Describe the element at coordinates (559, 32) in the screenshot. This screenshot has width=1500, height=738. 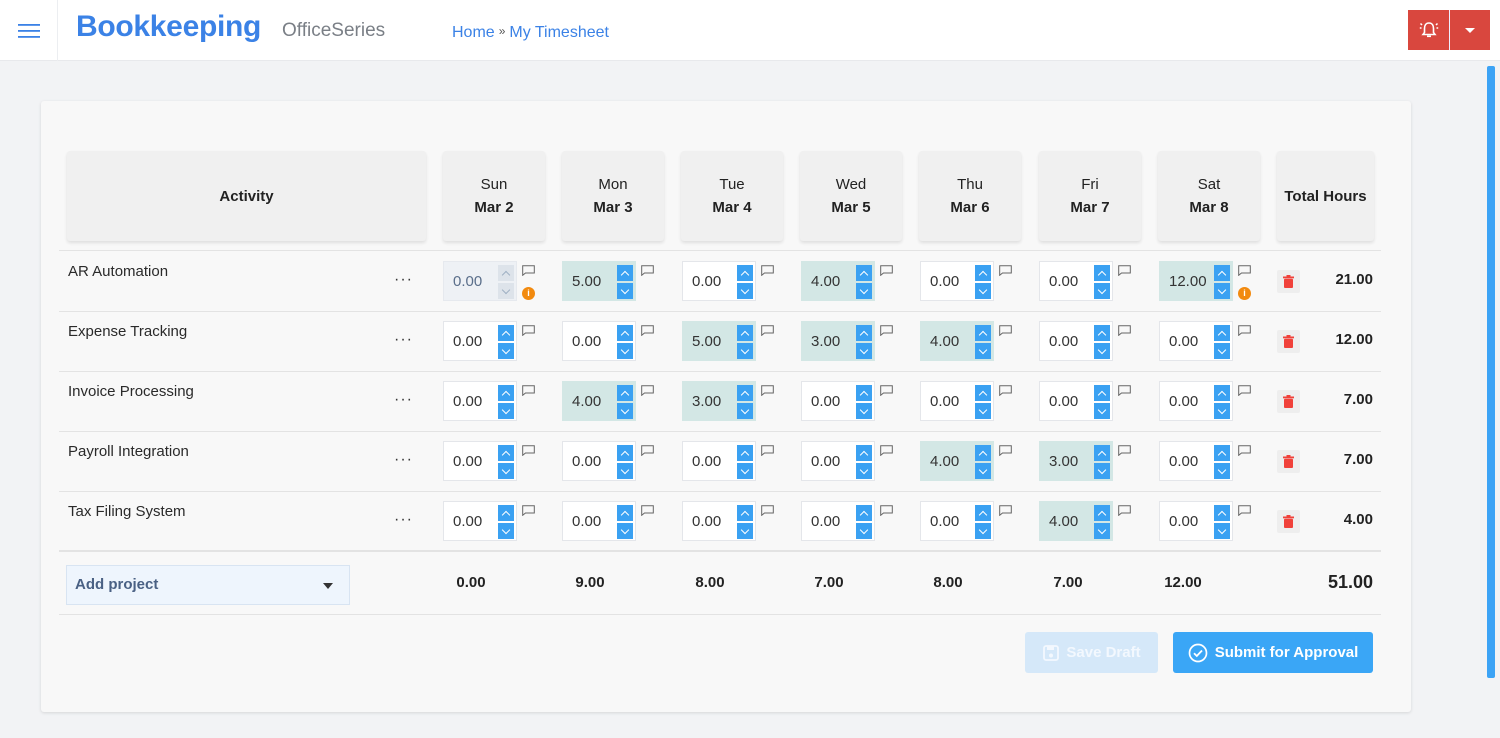
I see `breadcrumb-my-timesheet: My Timesheet` at that location.